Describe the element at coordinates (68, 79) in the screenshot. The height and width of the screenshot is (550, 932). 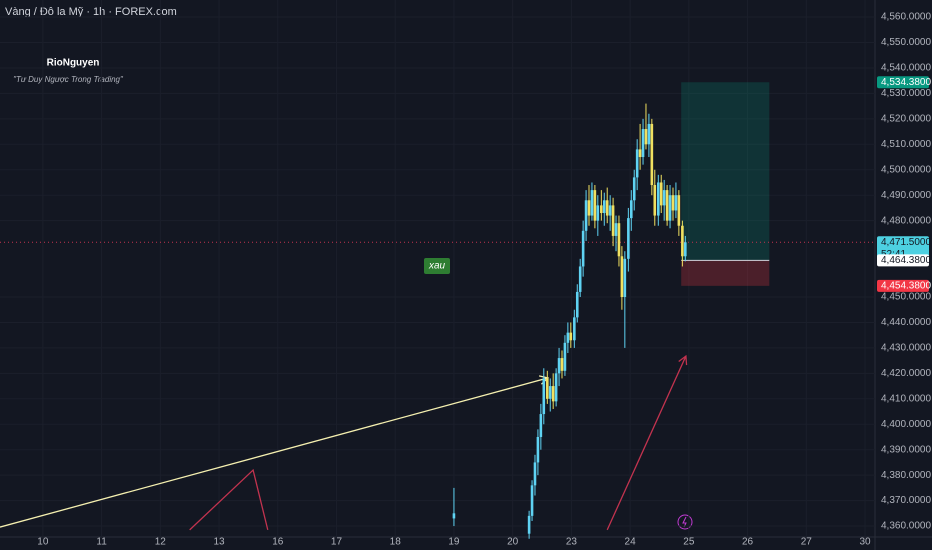
I see `subtitle: "Tư Duy Ngược Trong Trading"` at that location.